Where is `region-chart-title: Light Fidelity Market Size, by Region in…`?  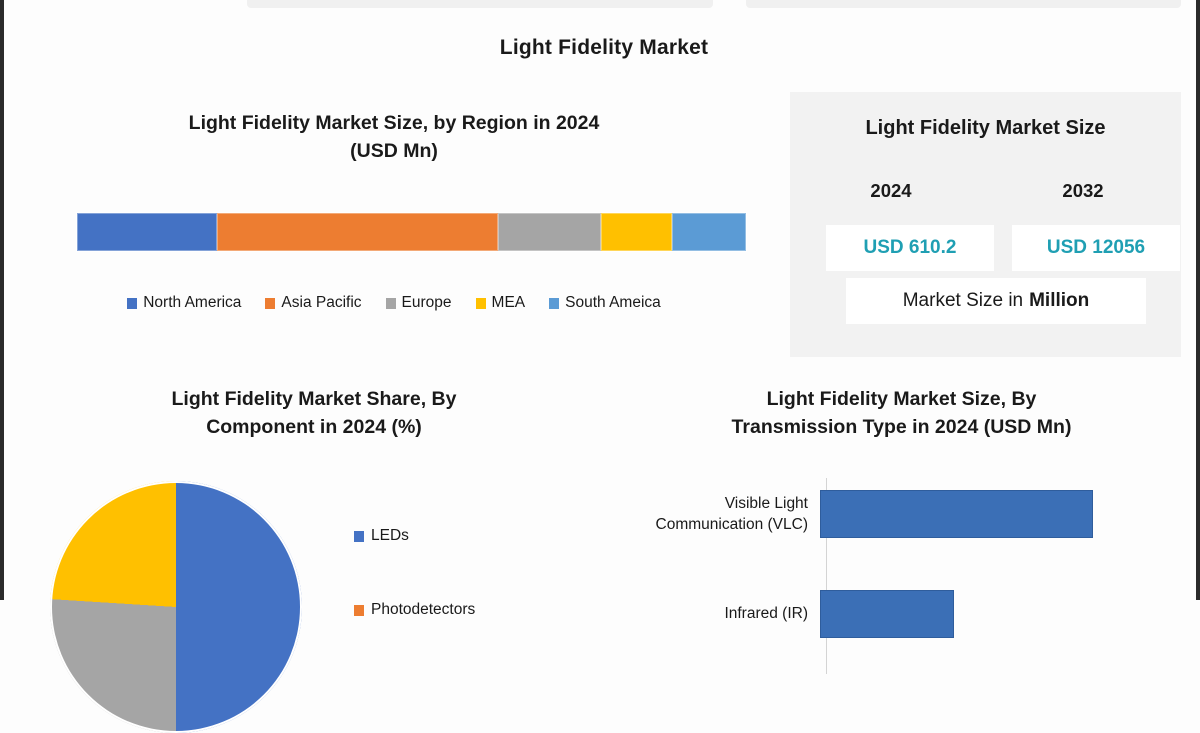 region-chart-title: Light Fidelity Market Size, by Region in… is located at coordinates (394, 137).